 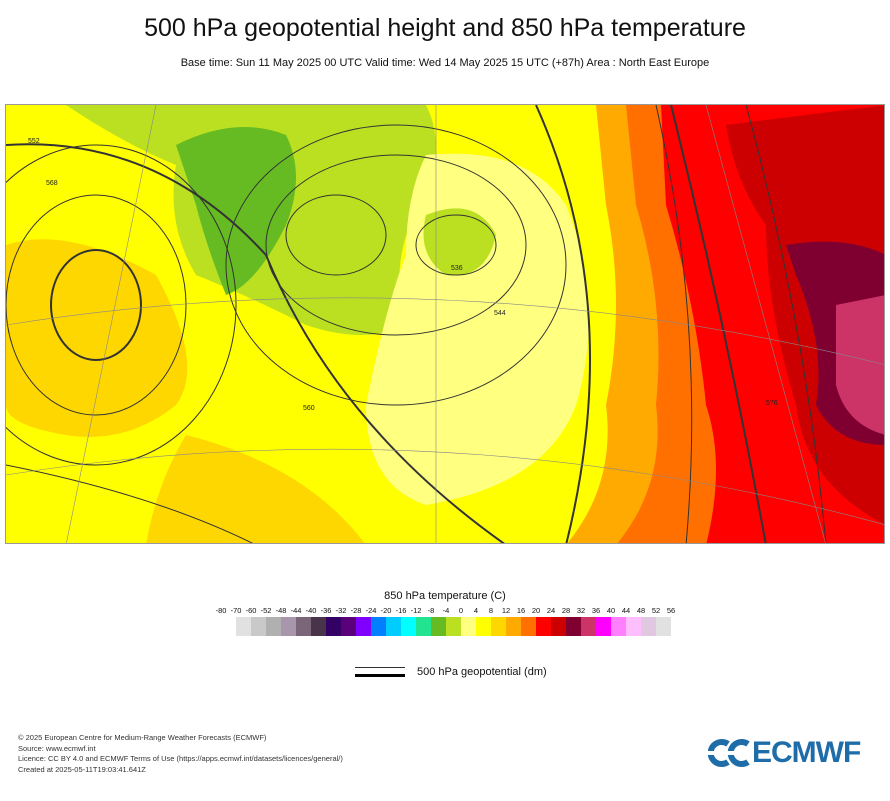 I want to click on ecmwf-logo-icon, so click(x=730, y=753).